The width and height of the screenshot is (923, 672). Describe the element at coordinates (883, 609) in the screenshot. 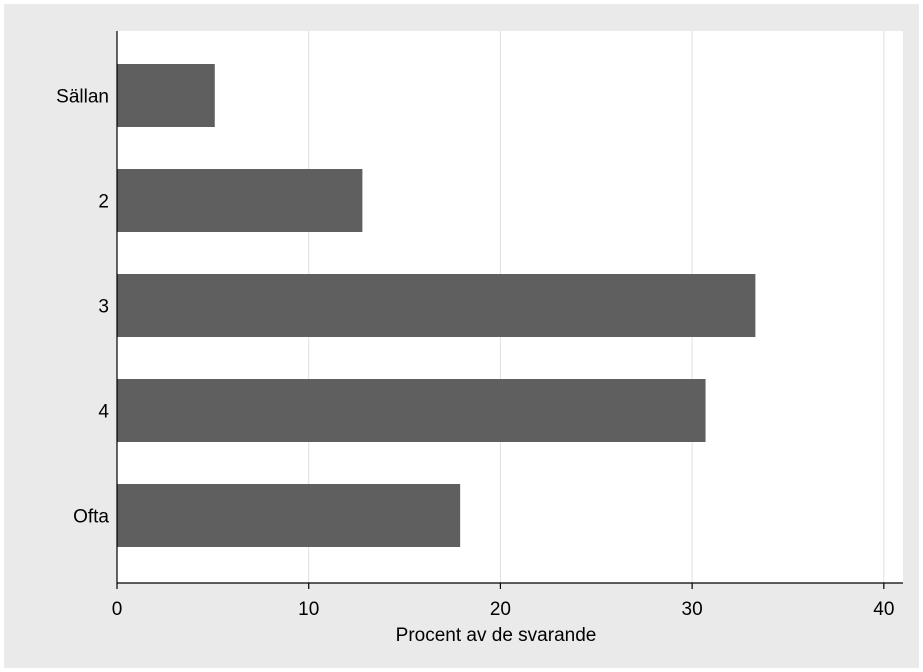

I see `x-tick-label-40: 40` at that location.